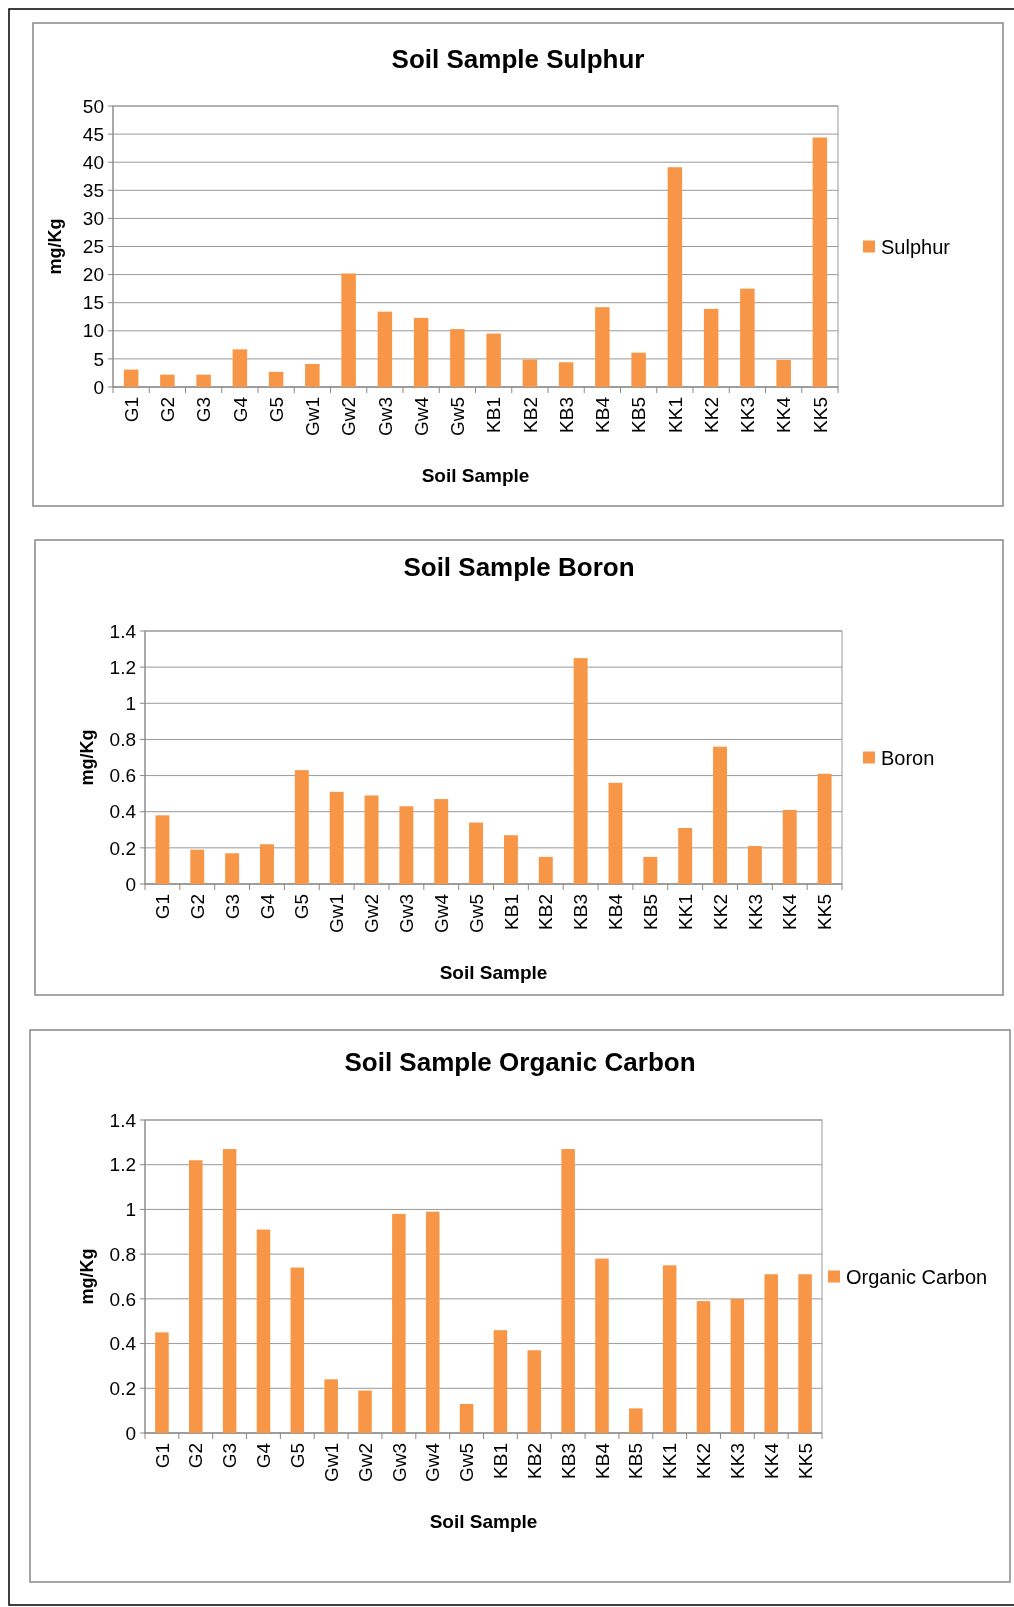 Image resolution: width=1014 pixels, height=1607 pixels. I want to click on y-tick-label: 0.4, so click(123, 1344).